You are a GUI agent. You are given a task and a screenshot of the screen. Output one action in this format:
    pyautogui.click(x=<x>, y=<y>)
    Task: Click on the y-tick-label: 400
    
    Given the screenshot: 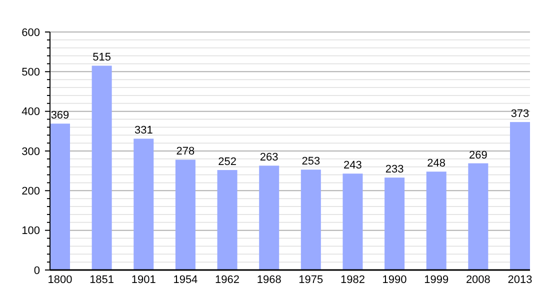 What is the action you would take?
    pyautogui.click(x=31, y=112)
    